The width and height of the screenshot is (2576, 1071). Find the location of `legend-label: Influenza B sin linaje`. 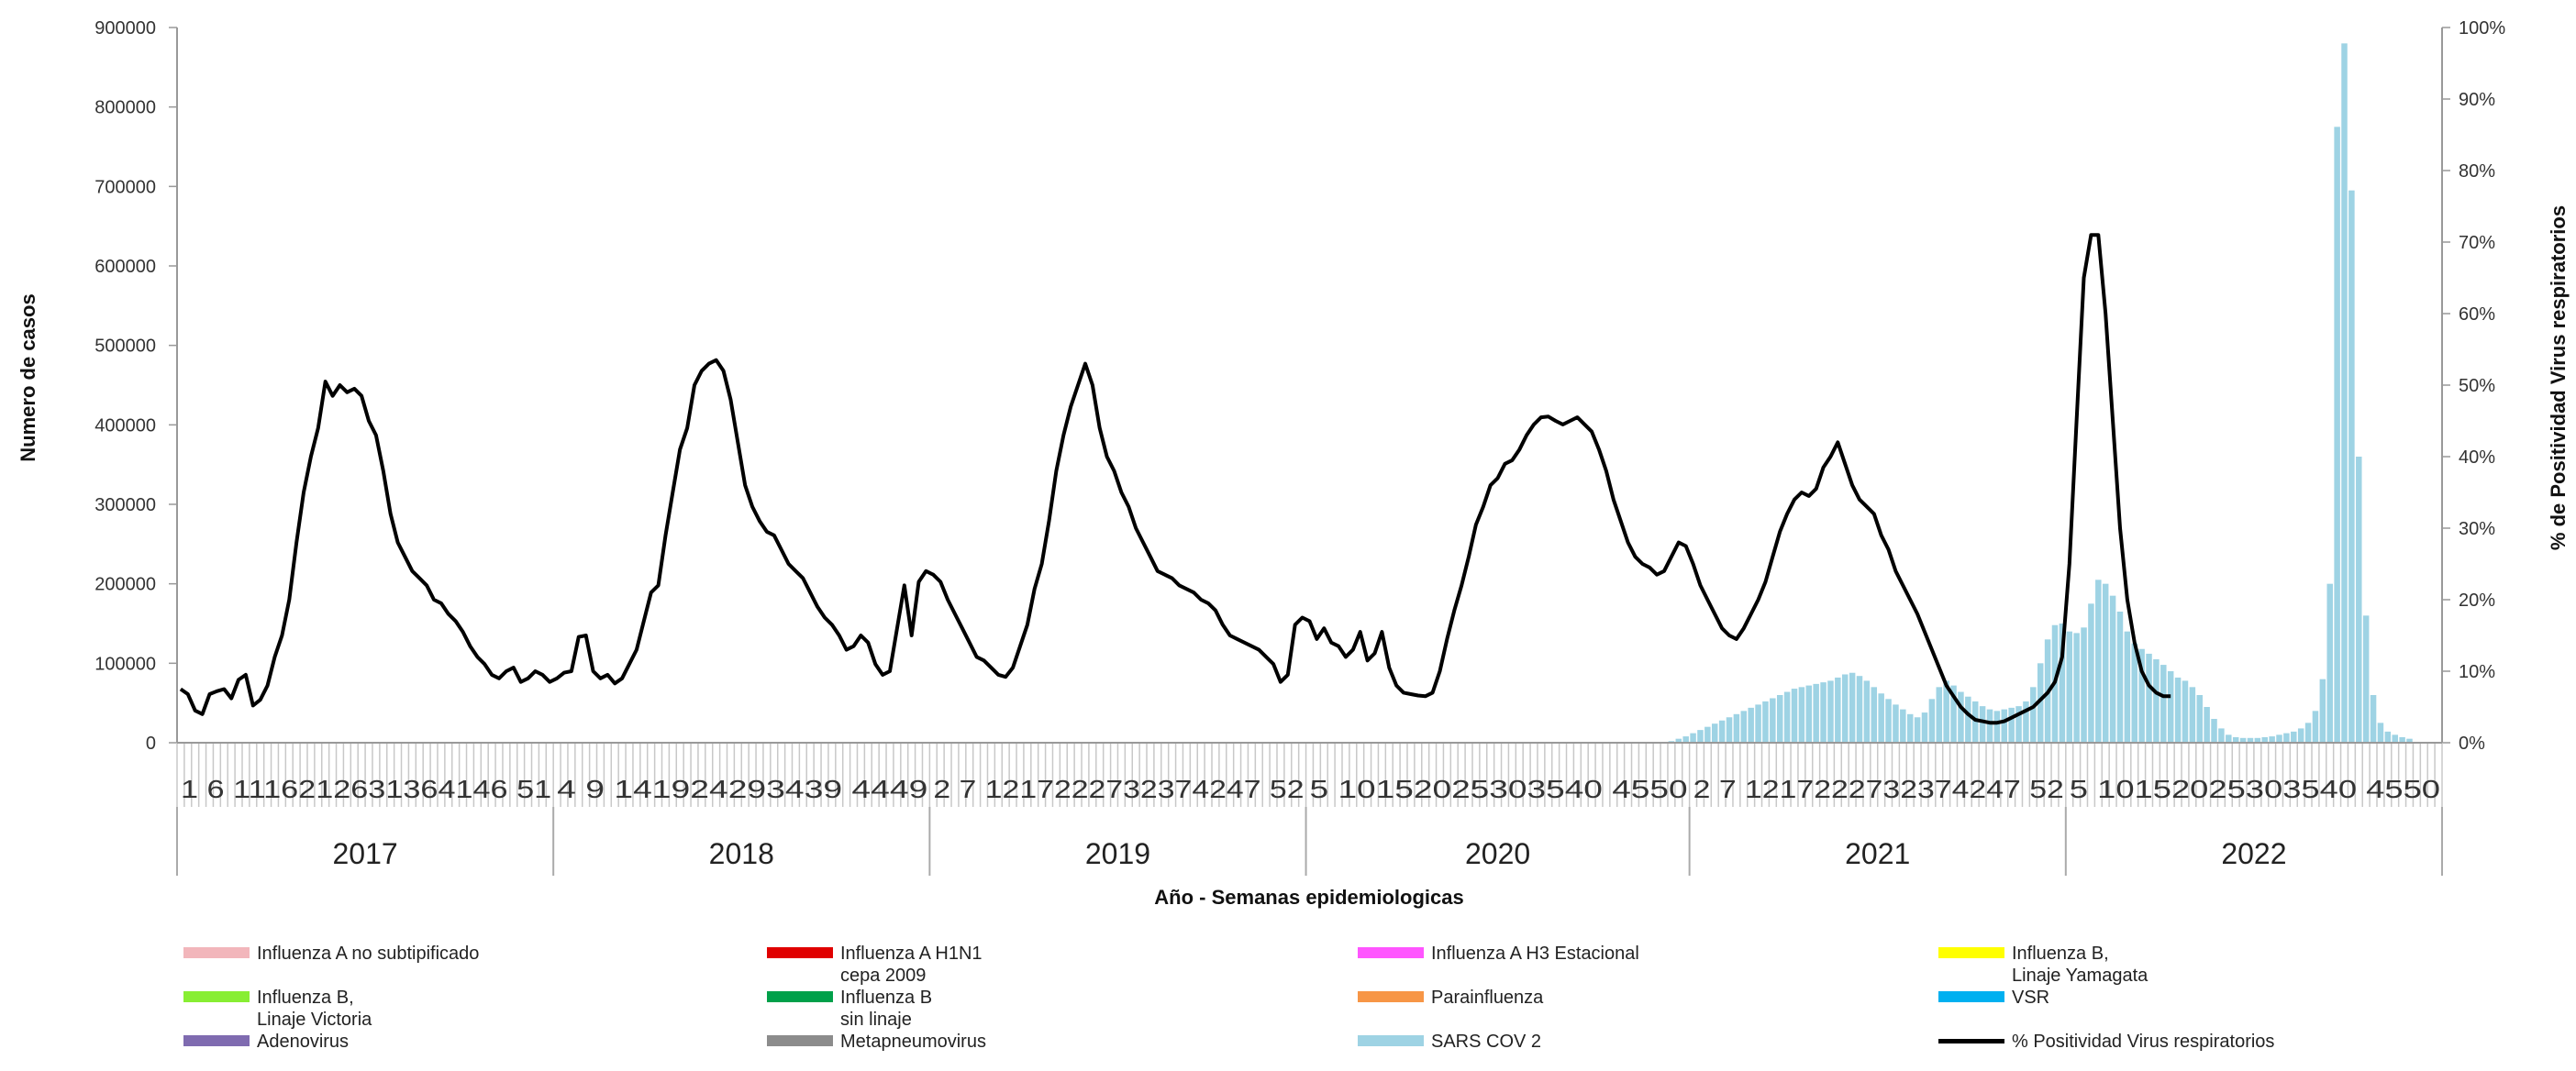

legend-label: Influenza B sin linaje is located at coordinates (886, 1009).